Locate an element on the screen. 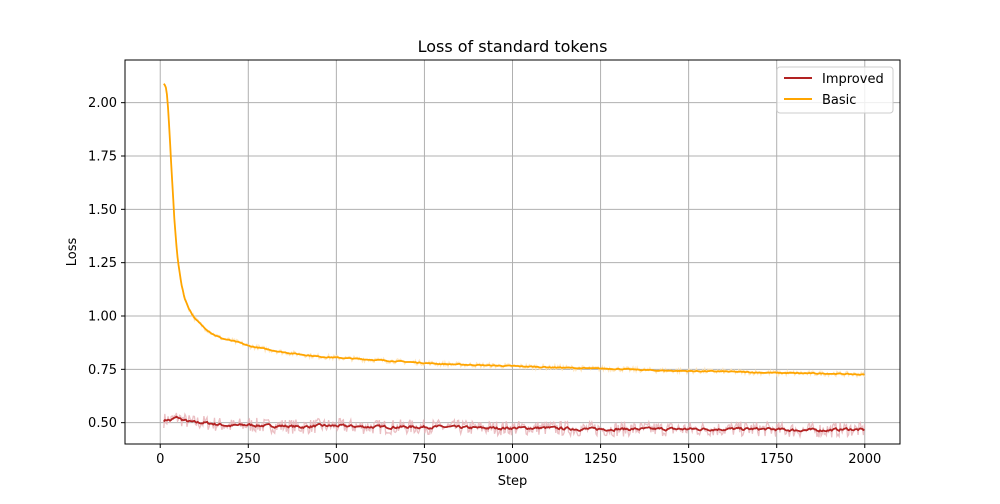 The height and width of the screenshot is (504, 1000). y-axis-label: Loss is located at coordinates (72, 252).